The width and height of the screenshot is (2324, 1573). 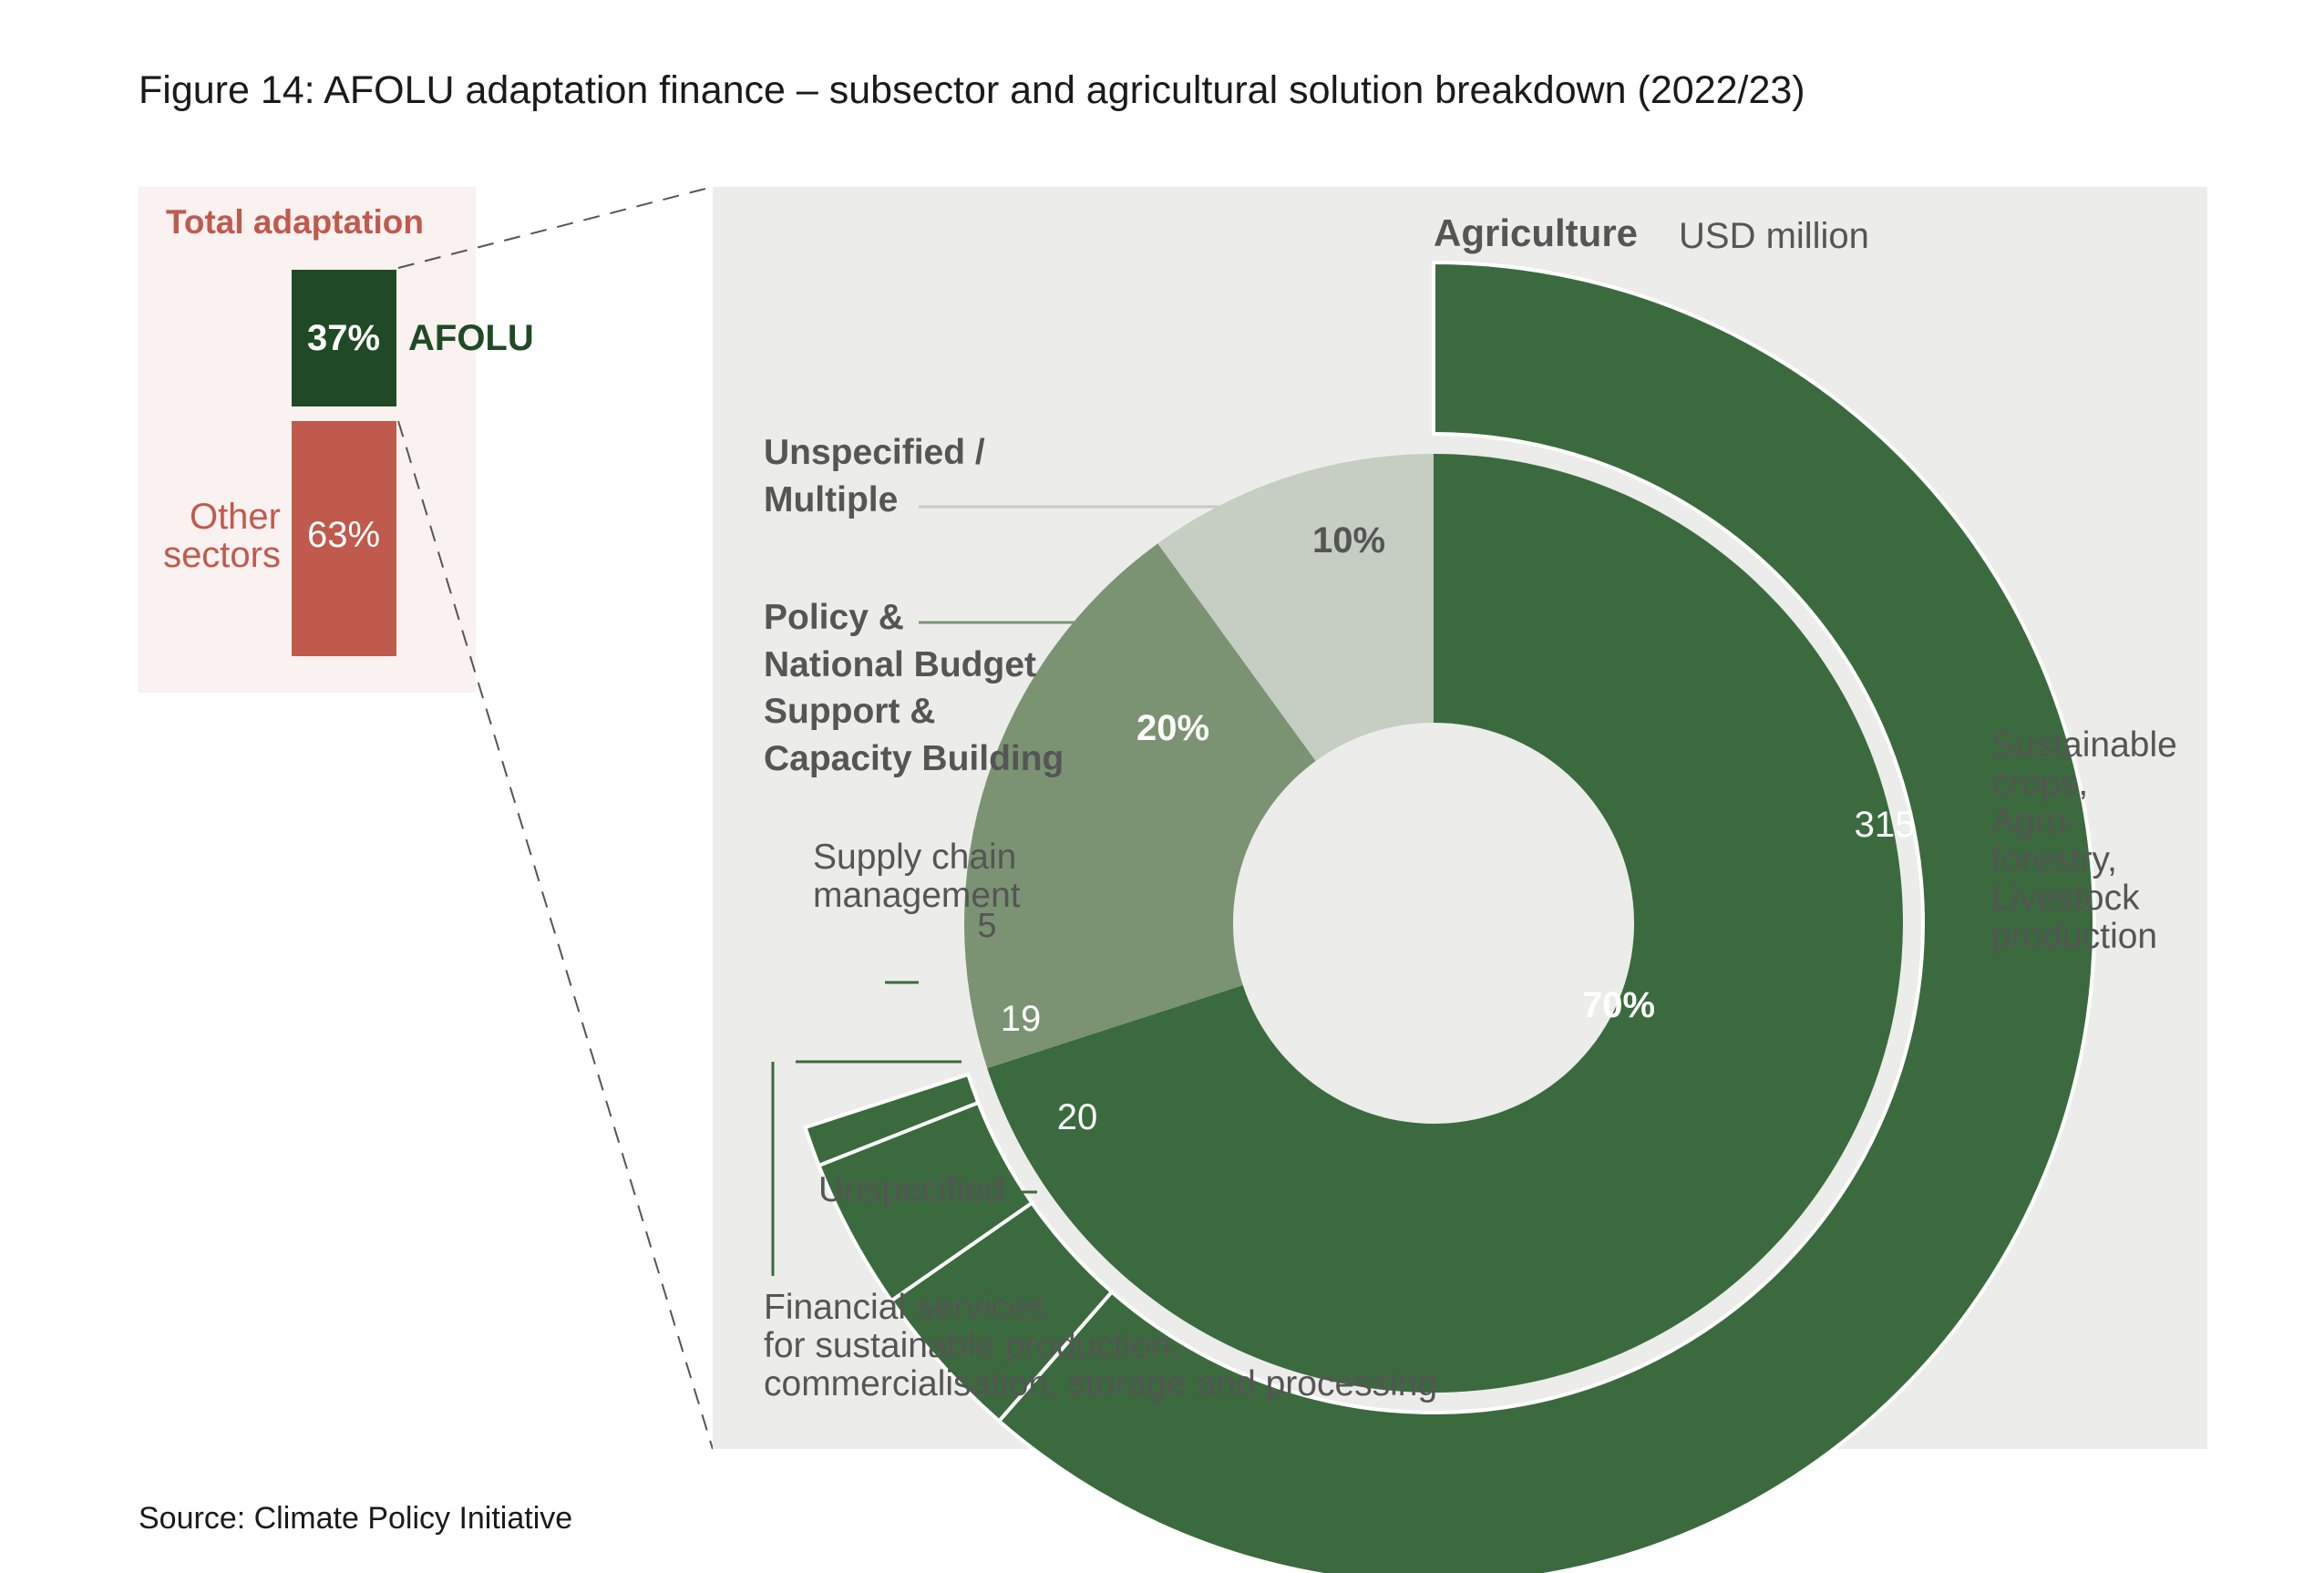 I want to click on label-crops-line3: Agro-, so click(x=2034, y=821).